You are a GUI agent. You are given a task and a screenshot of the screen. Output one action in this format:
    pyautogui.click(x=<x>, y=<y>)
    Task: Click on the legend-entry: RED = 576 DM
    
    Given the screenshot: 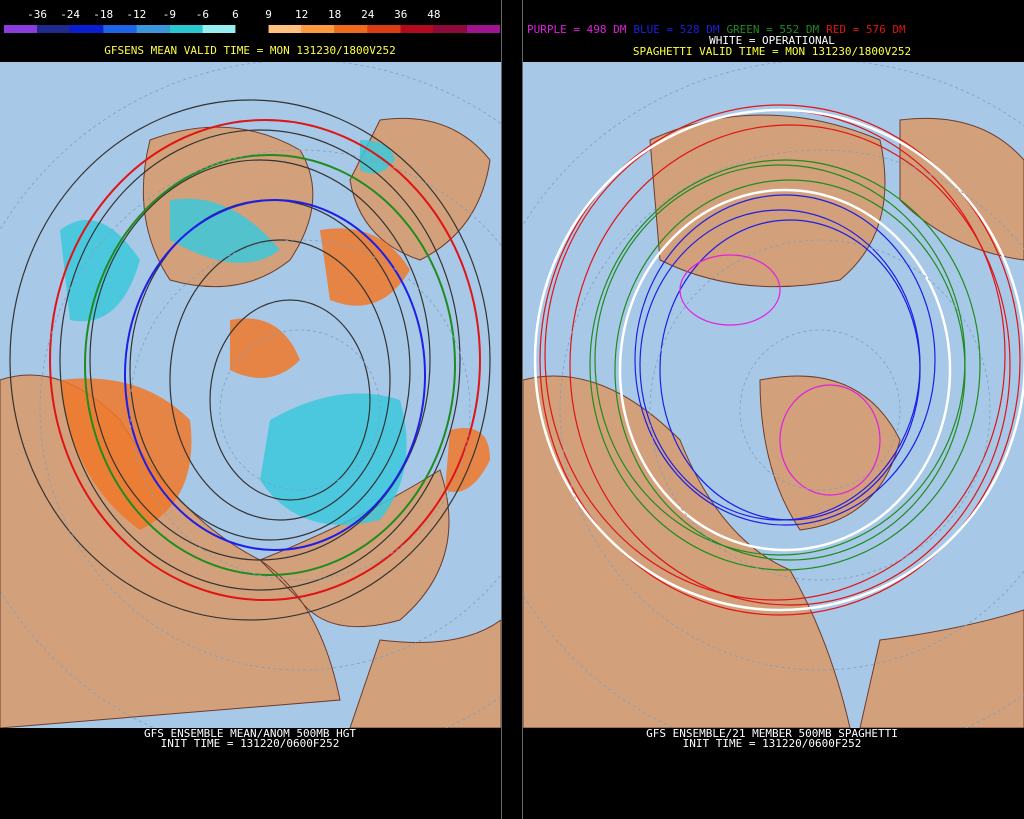 What is the action you would take?
    pyautogui.click(x=866, y=29)
    